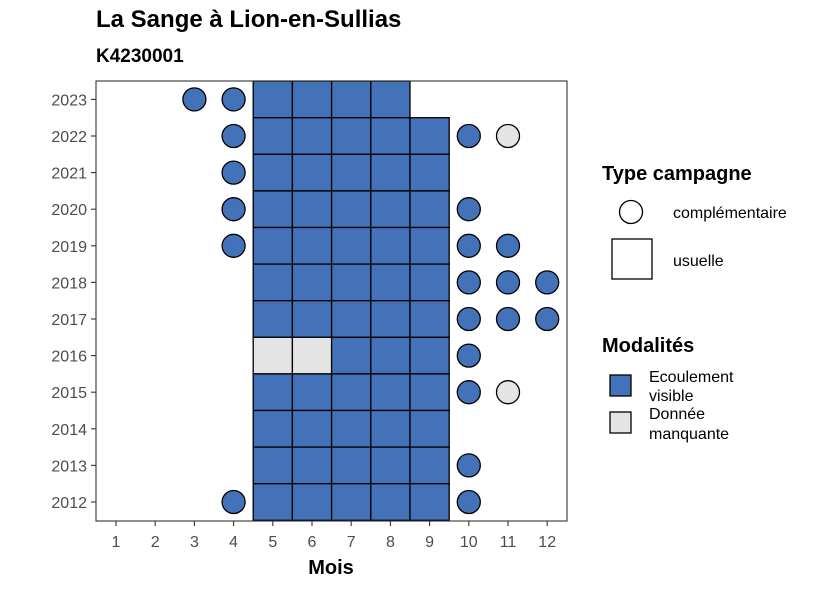  What do you see at coordinates (390, 392) in the screenshot?
I see `cell-2015-8-square` at bounding box center [390, 392].